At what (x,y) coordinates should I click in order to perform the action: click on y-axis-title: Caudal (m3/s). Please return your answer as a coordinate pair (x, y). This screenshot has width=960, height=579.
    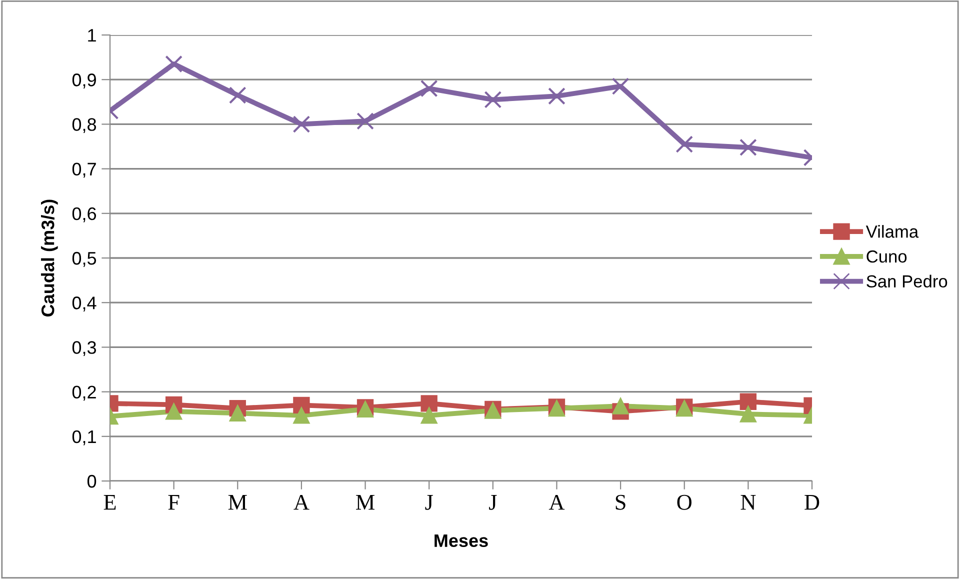
    Looking at the image, I should click on (49, 258).